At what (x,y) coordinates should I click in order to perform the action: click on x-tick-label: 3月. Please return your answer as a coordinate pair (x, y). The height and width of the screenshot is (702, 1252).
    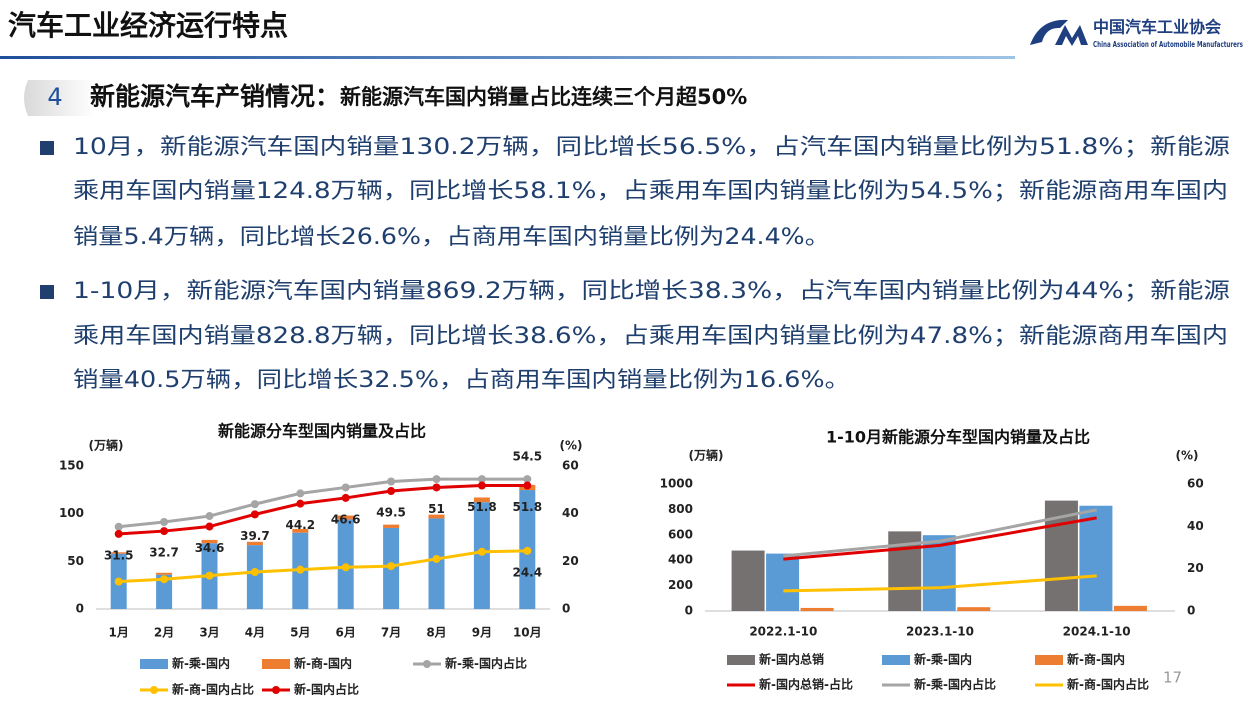
    Looking at the image, I should click on (209, 633).